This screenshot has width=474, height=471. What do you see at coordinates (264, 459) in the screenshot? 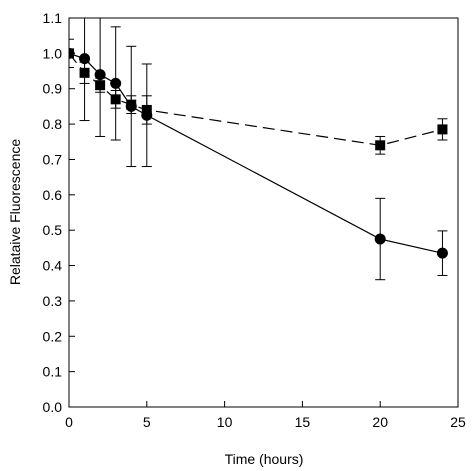
I see `x-axis-title: Time (hours)` at bounding box center [264, 459].